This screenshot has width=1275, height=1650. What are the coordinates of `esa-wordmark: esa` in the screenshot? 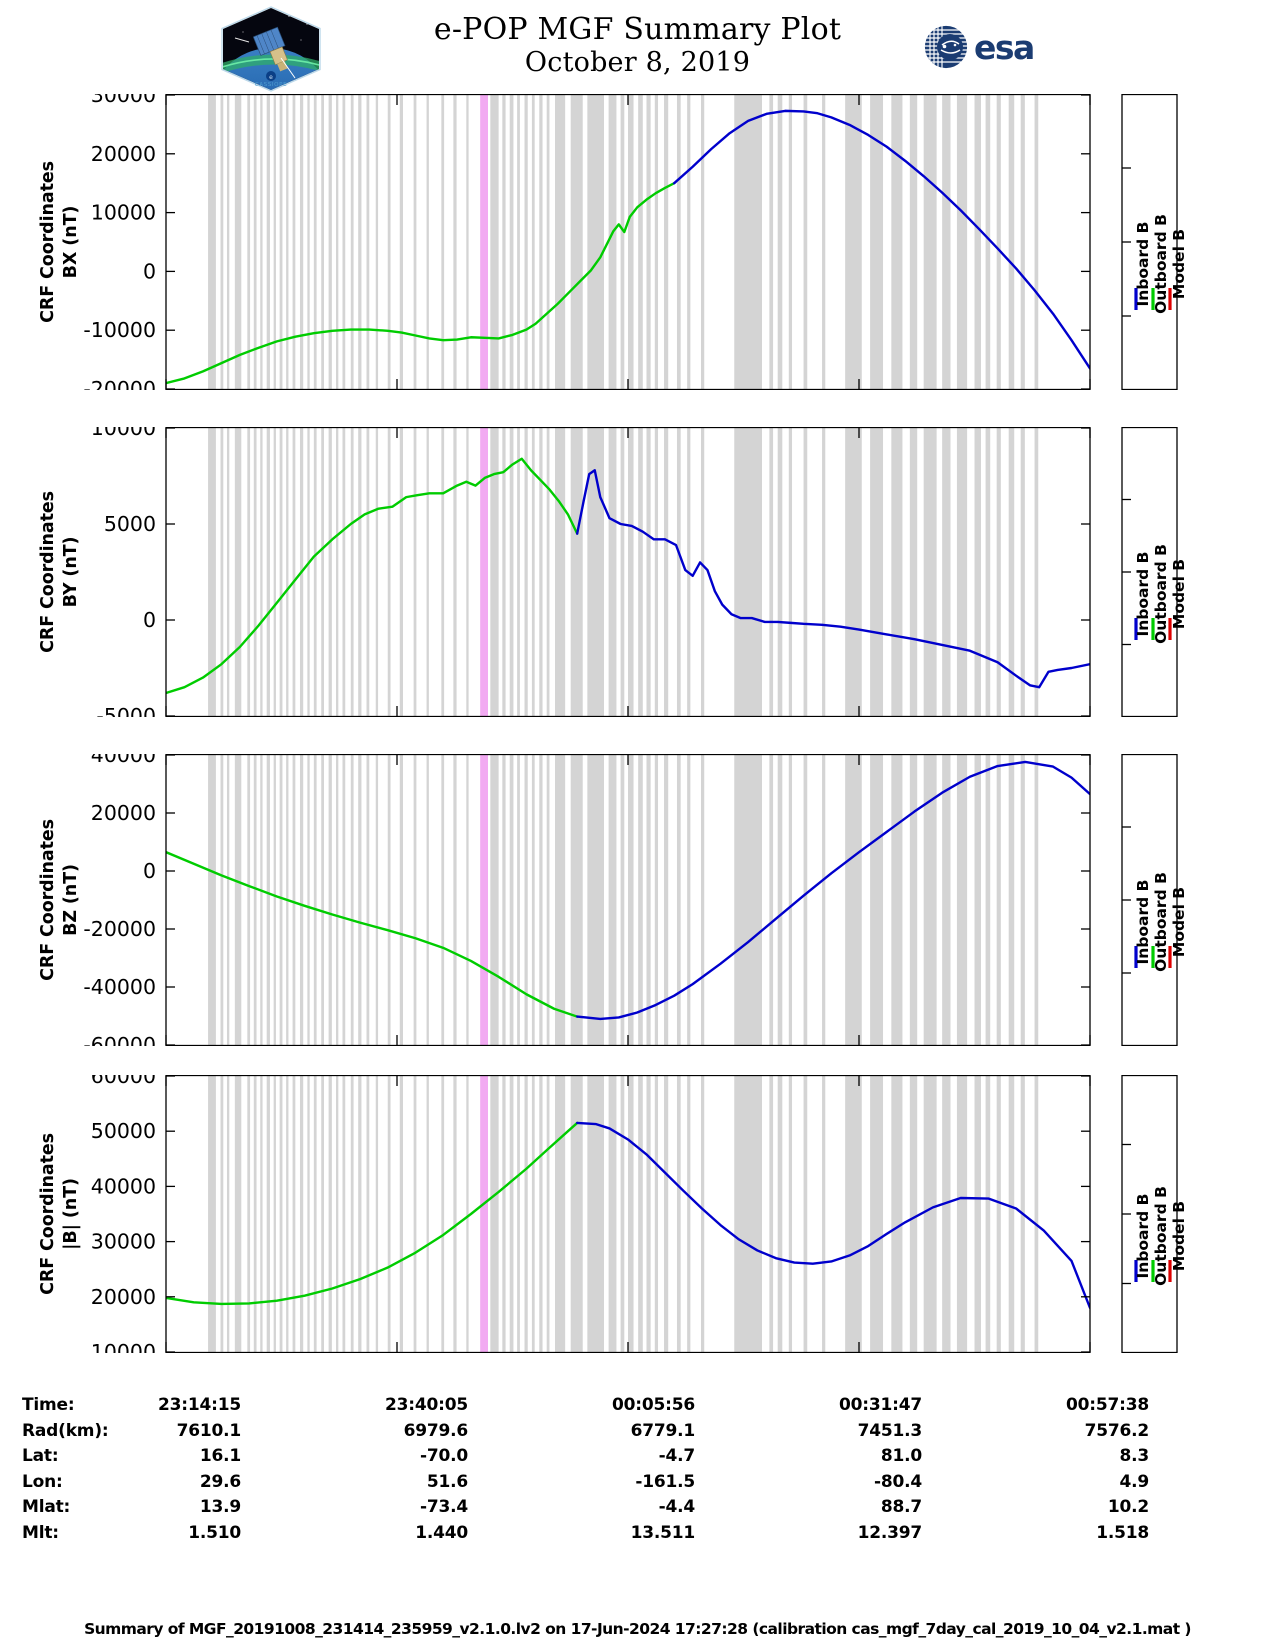 It's located at (1004, 47).